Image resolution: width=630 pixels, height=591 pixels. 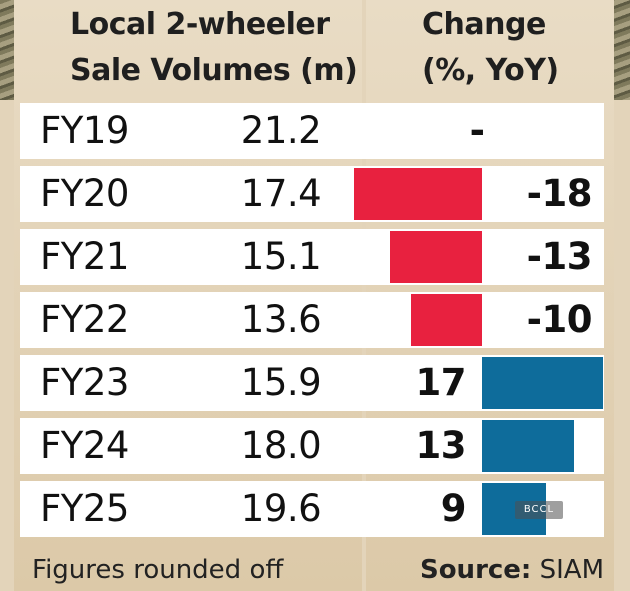 I want to click on footnote: Figures rounded off, so click(x=158, y=570).